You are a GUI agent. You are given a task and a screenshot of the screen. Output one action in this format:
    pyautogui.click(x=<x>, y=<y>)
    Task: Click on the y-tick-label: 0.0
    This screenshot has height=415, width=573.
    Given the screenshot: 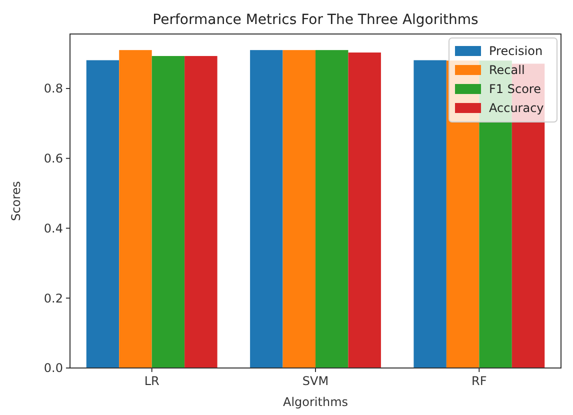 What is the action you would take?
    pyautogui.click(x=53, y=368)
    